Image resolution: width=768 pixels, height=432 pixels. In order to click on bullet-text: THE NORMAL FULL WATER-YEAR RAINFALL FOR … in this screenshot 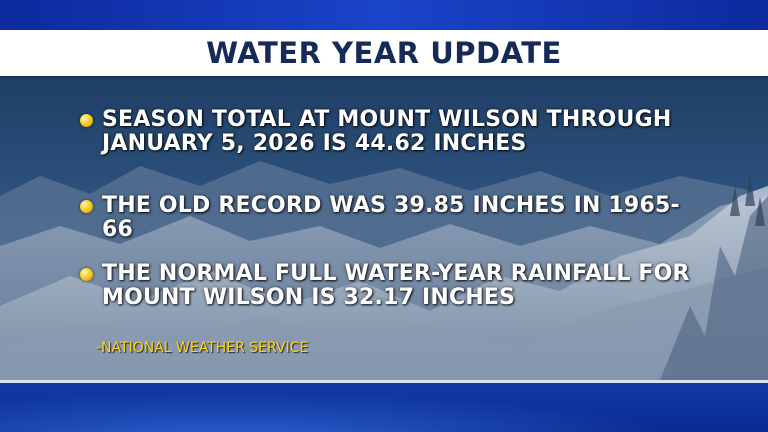, I will do `click(396, 285)`.